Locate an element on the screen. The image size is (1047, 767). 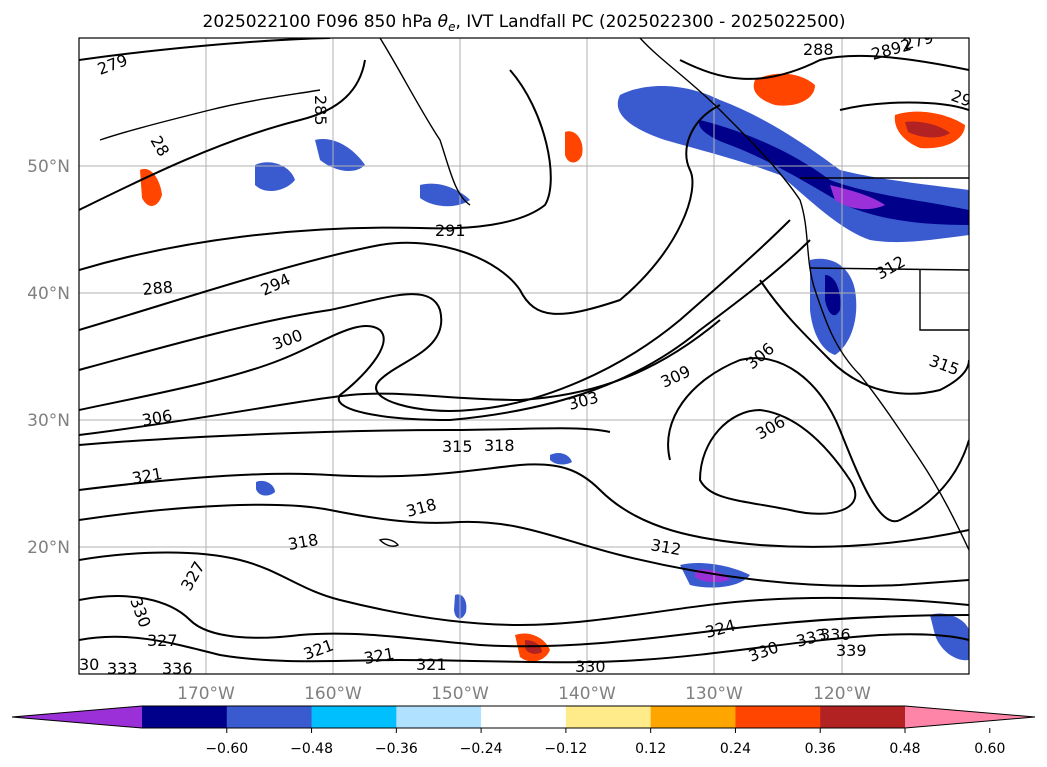
colorbar-tick-label: 0.48 is located at coordinates (904, 749).